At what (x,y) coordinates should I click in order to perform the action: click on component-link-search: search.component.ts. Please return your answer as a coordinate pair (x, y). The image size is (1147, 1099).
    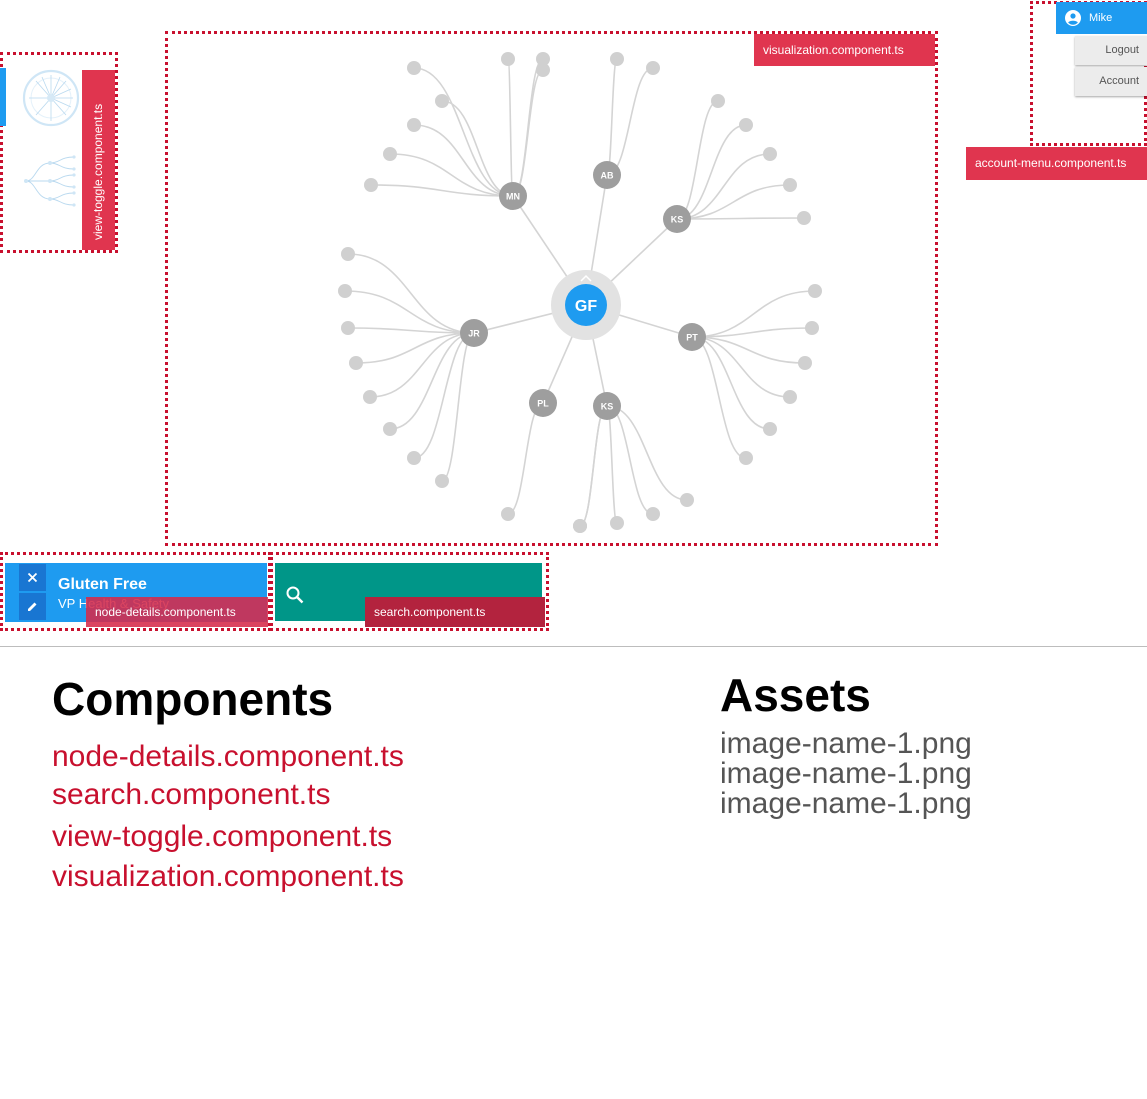
    Looking at the image, I should click on (191, 794).